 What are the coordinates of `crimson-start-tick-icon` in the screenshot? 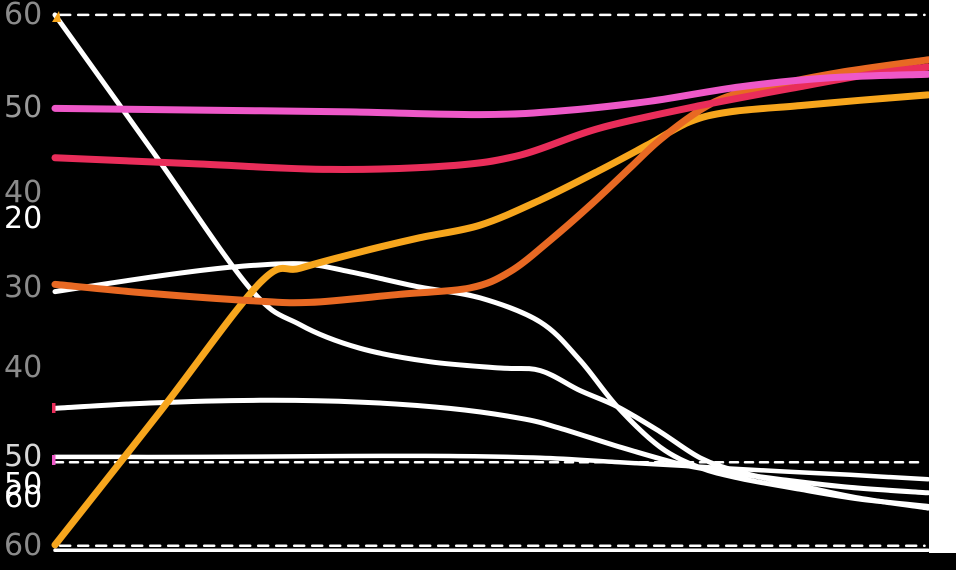 It's located at (54, 408).